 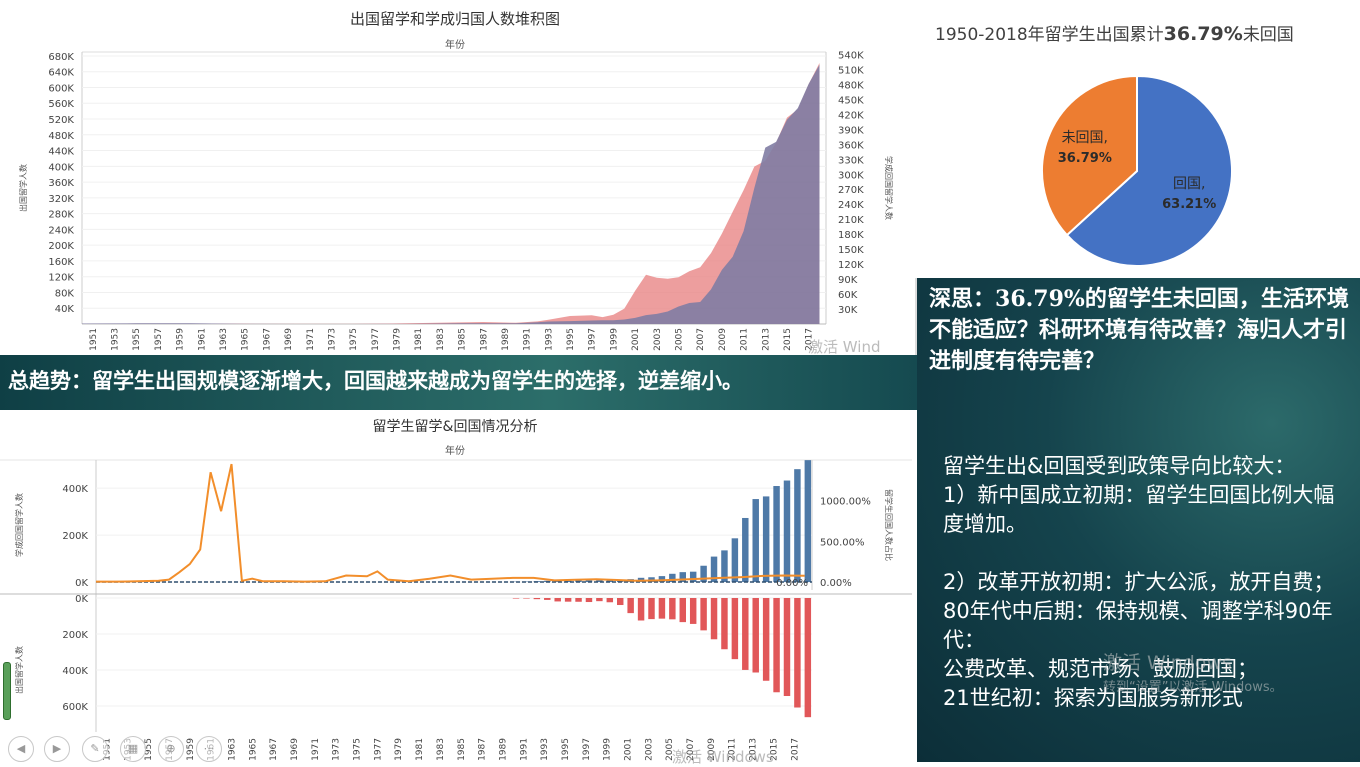 I want to click on x-tick-label: 1969, so click(x=295, y=749).